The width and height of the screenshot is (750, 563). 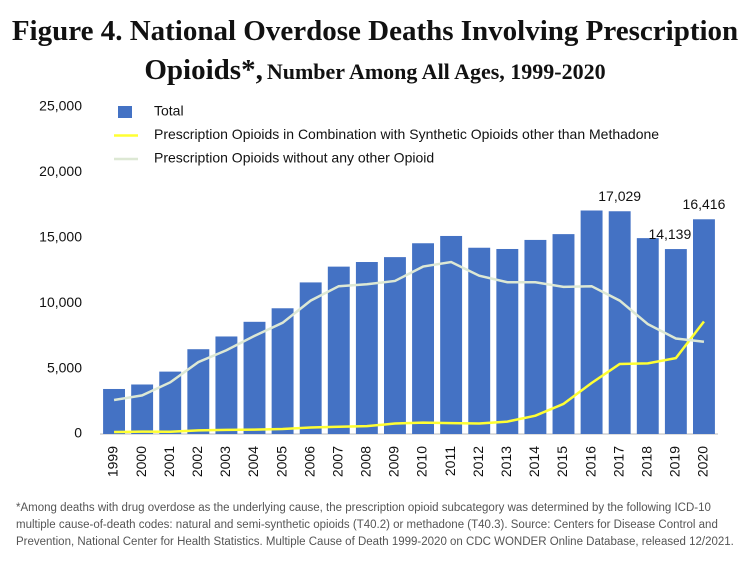 I want to click on x-tick-label: 2007, so click(x=337, y=461).